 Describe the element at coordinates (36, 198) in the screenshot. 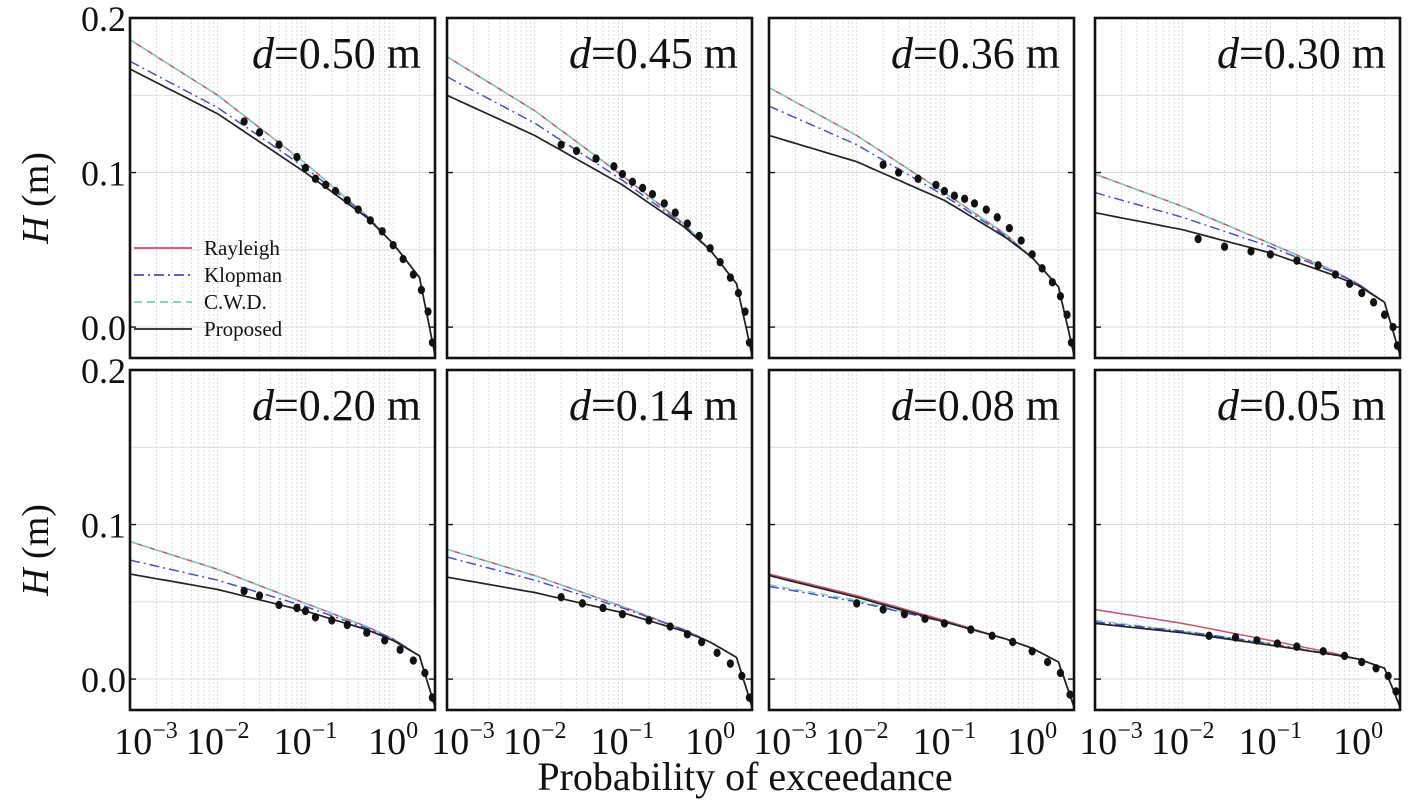

I see `y-axis-label: H (m)` at that location.